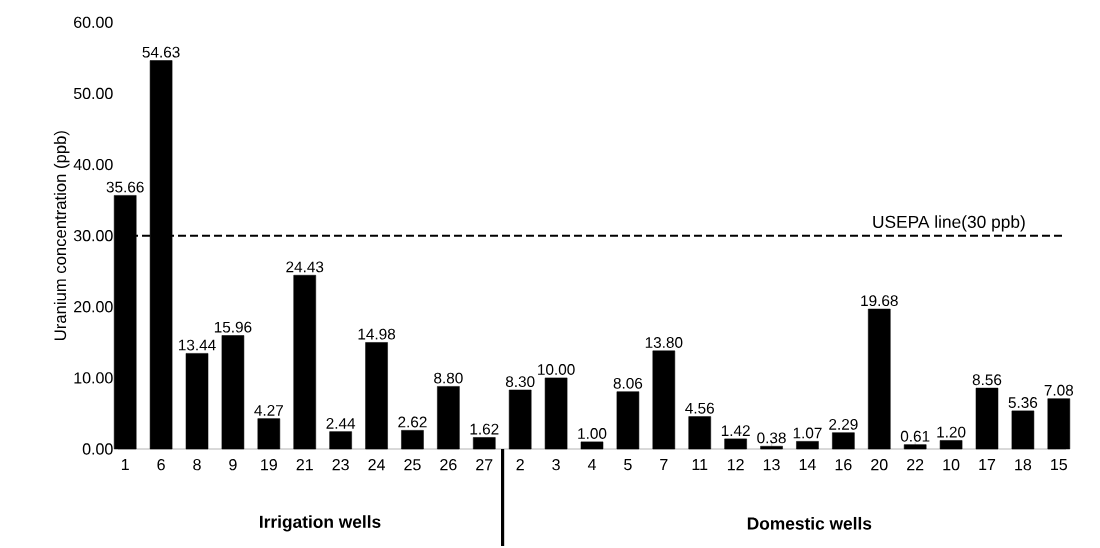 The image size is (1100, 548). Describe the element at coordinates (556, 370) in the screenshot. I see `data-label: 10.00` at that location.